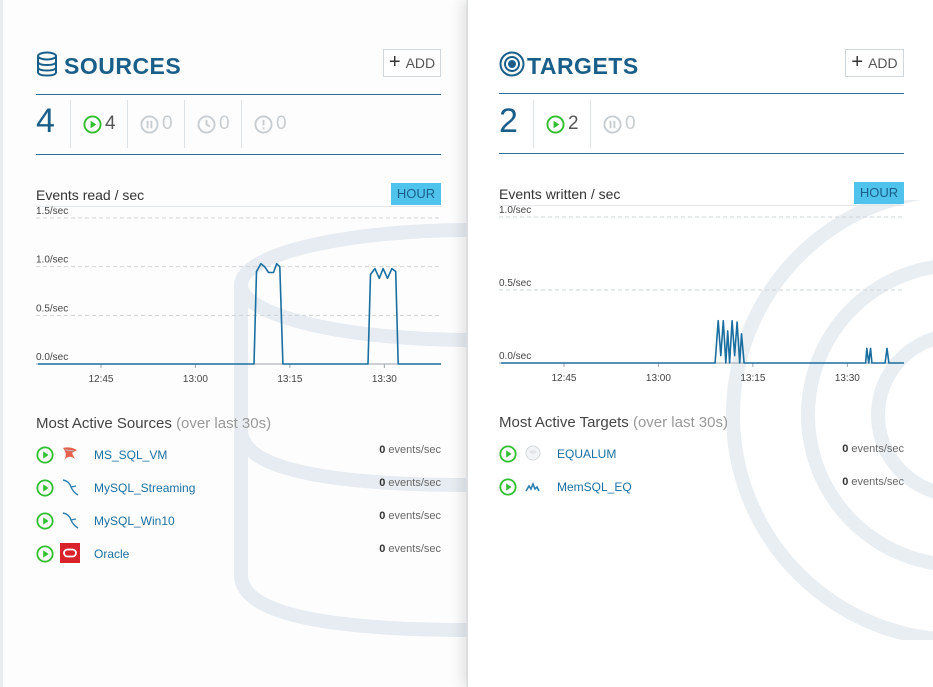 The image size is (933, 687). What do you see at coordinates (883, 63) in the screenshot?
I see `add-target-label: ADD` at bounding box center [883, 63].